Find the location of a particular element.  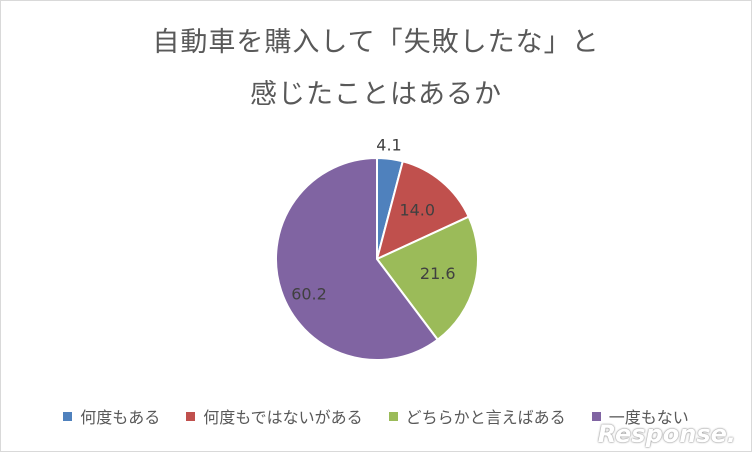

watermark-logo: Response. is located at coordinates (666, 434).